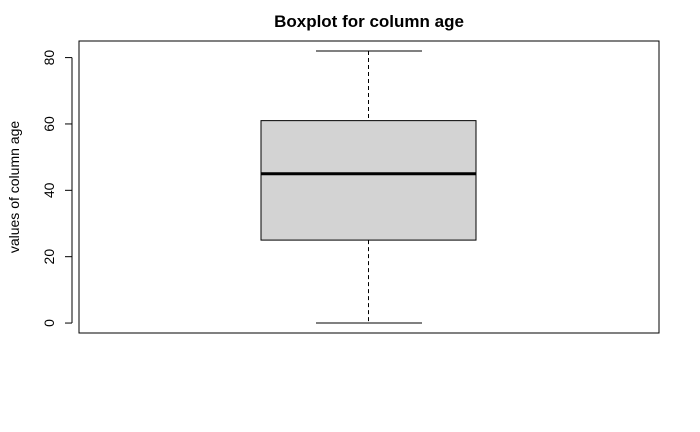  What do you see at coordinates (49, 58) in the screenshot?
I see `y-tick-label: 80` at bounding box center [49, 58].